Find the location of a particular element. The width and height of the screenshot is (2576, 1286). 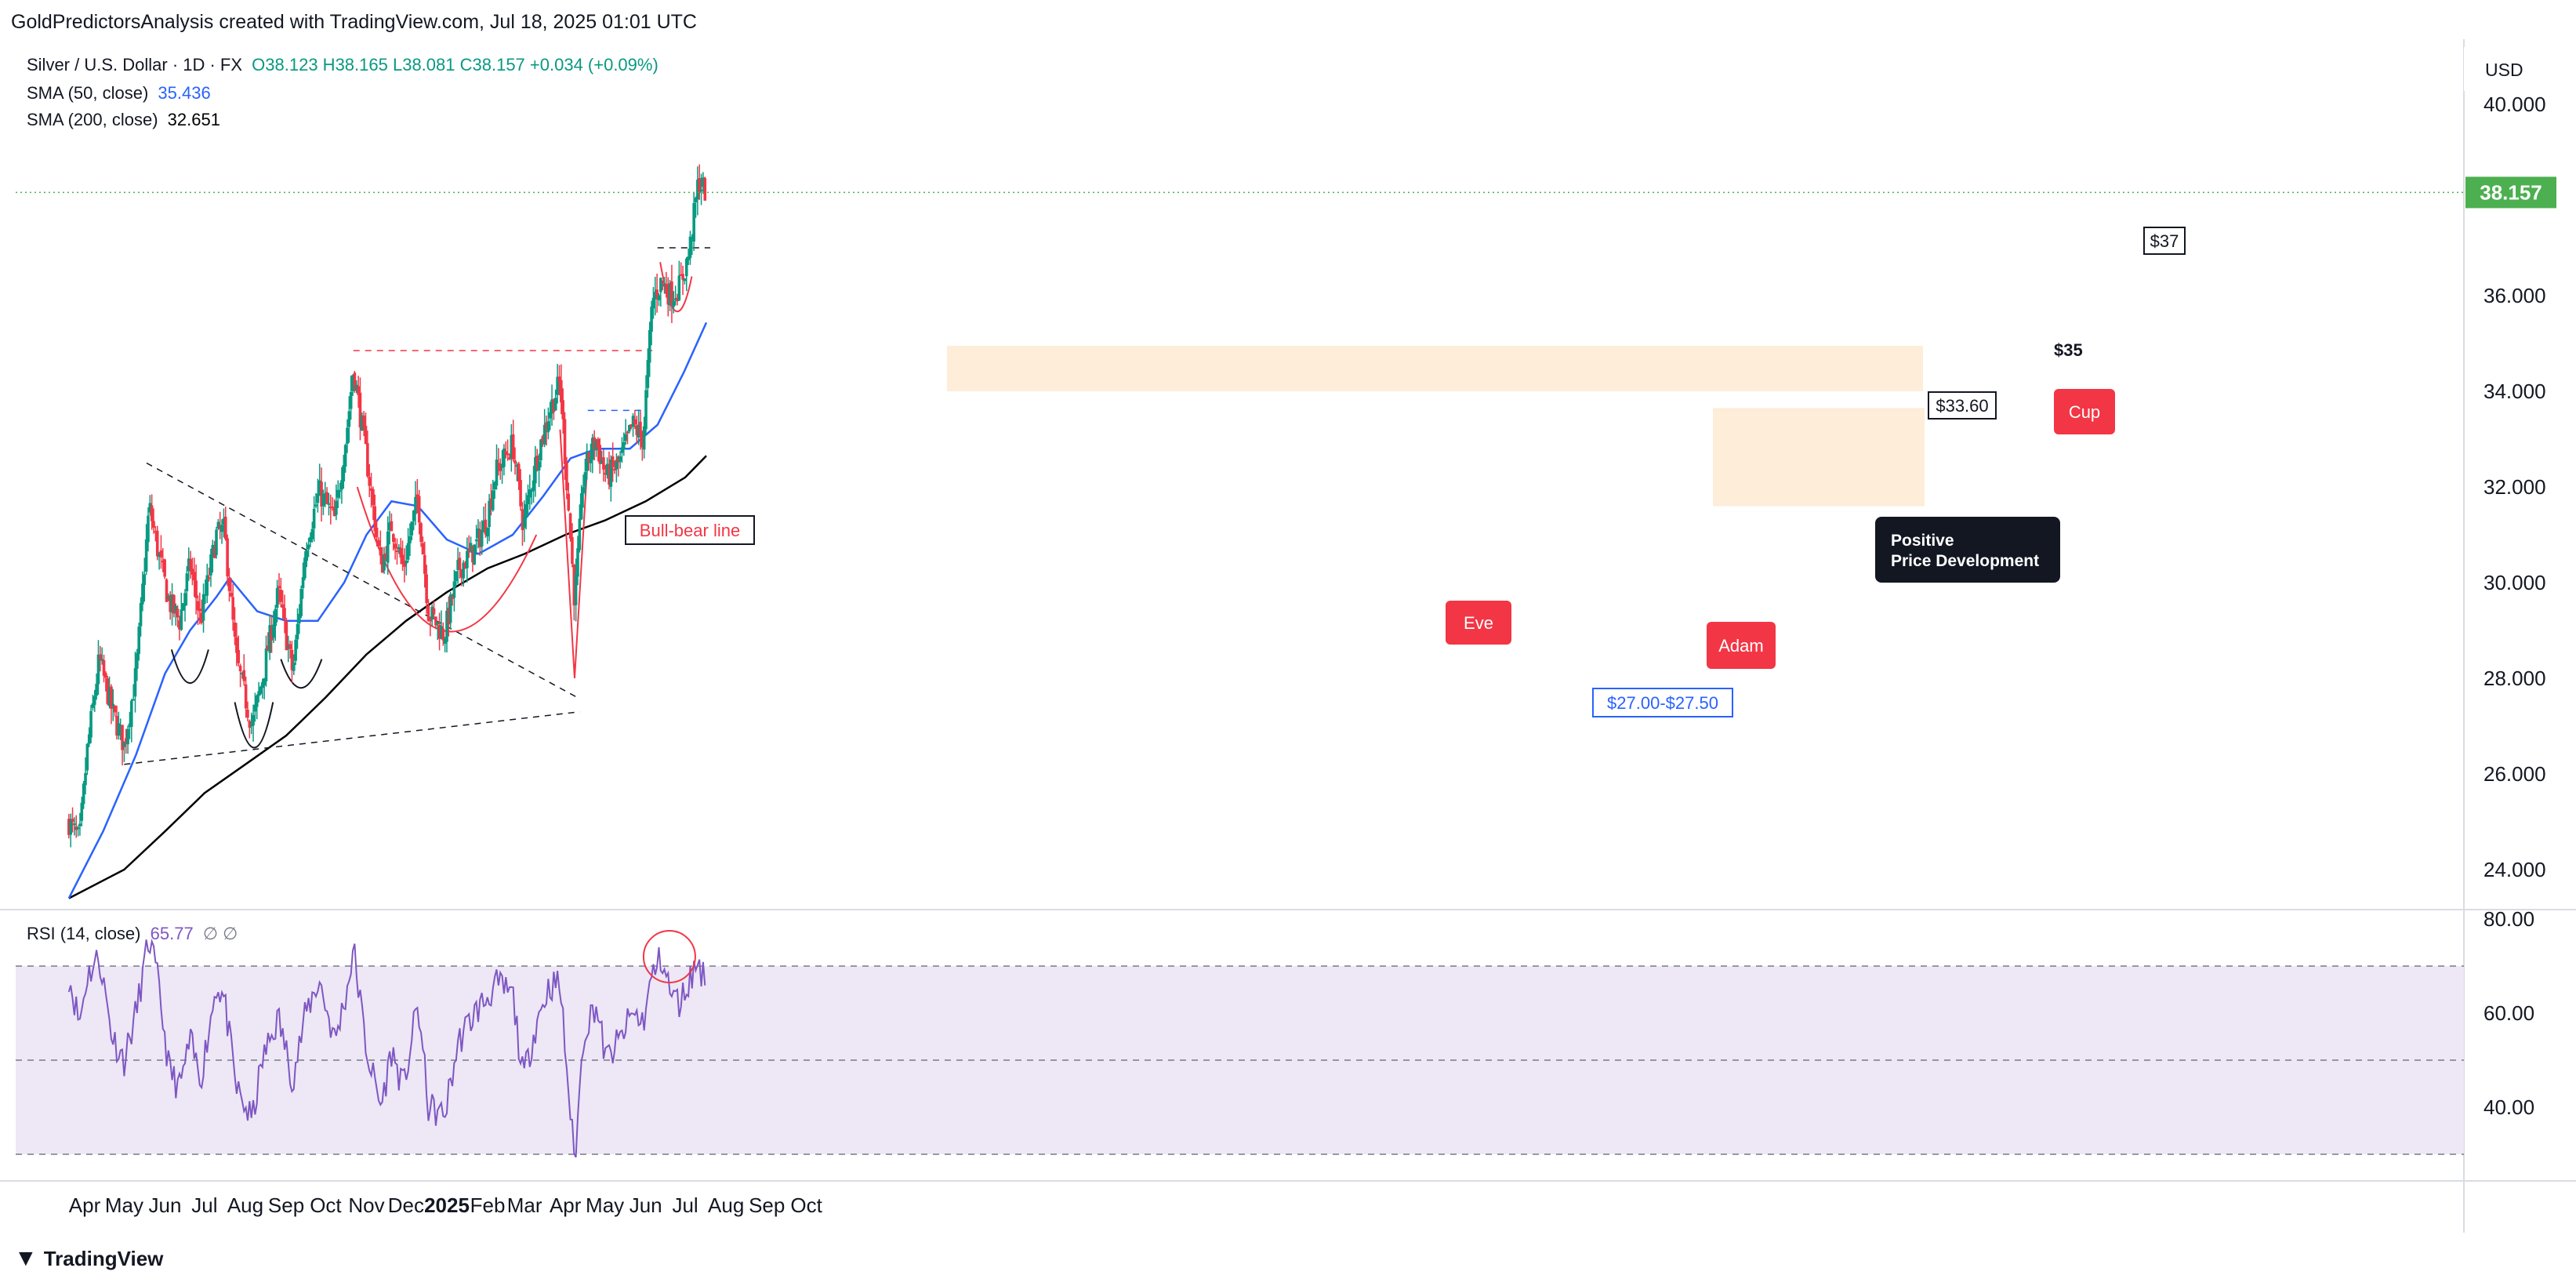

y-tick-label: 40.000 is located at coordinates (2515, 105).